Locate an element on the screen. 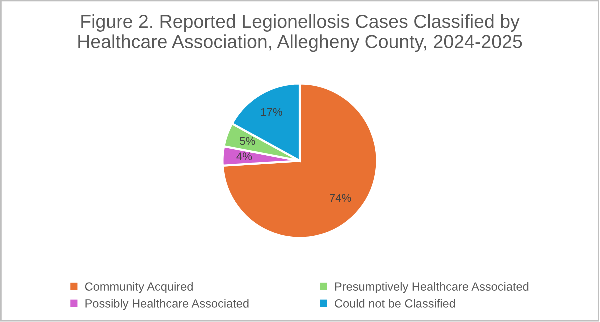 The height and width of the screenshot is (322, 600). data-label: 17% is located at coordinates (271, 112).